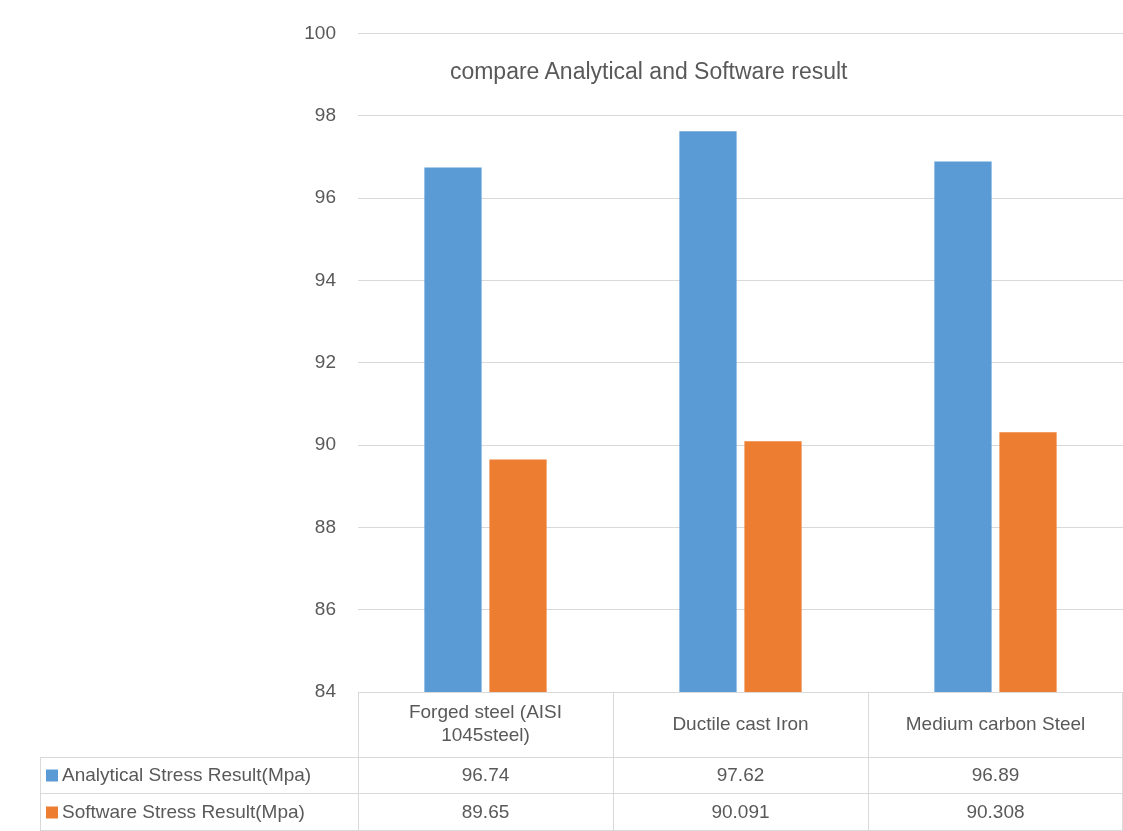 Image resolution: width=1123 pixels, height=831 pixels. I want to click on y-tick-label: 96, so click(325, 197).